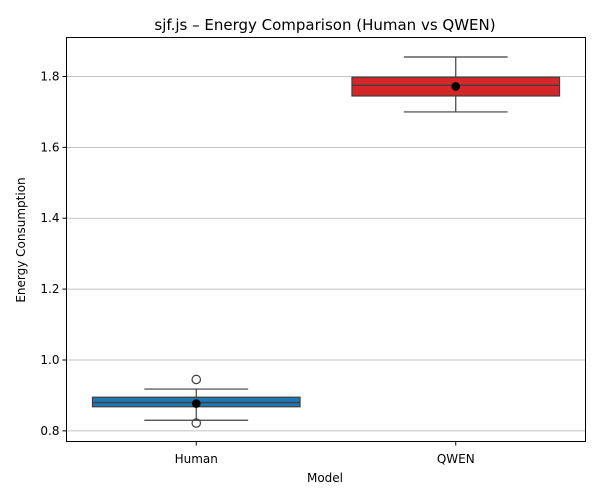  I want to click on box-group-qwen, so click(456, 84).